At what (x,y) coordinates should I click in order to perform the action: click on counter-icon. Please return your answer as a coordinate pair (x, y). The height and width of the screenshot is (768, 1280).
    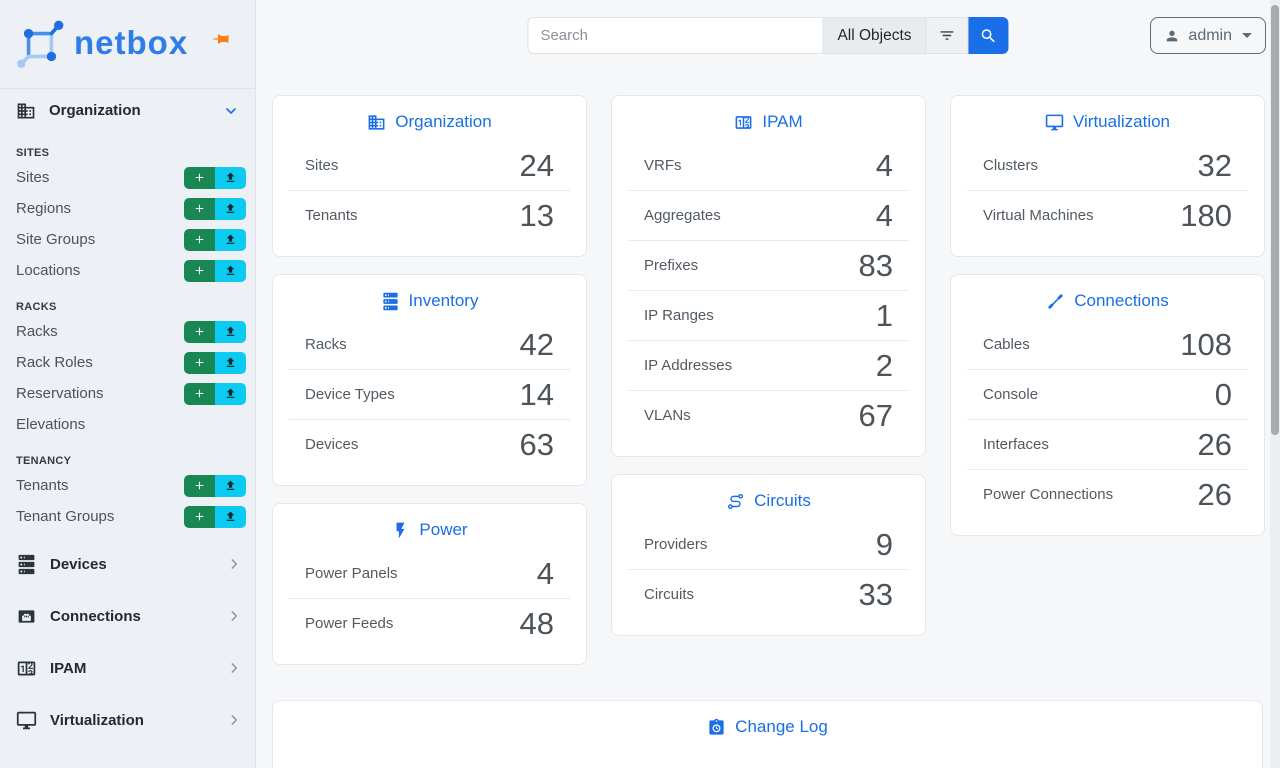
    Looking at the image, I should click on (743, 122).